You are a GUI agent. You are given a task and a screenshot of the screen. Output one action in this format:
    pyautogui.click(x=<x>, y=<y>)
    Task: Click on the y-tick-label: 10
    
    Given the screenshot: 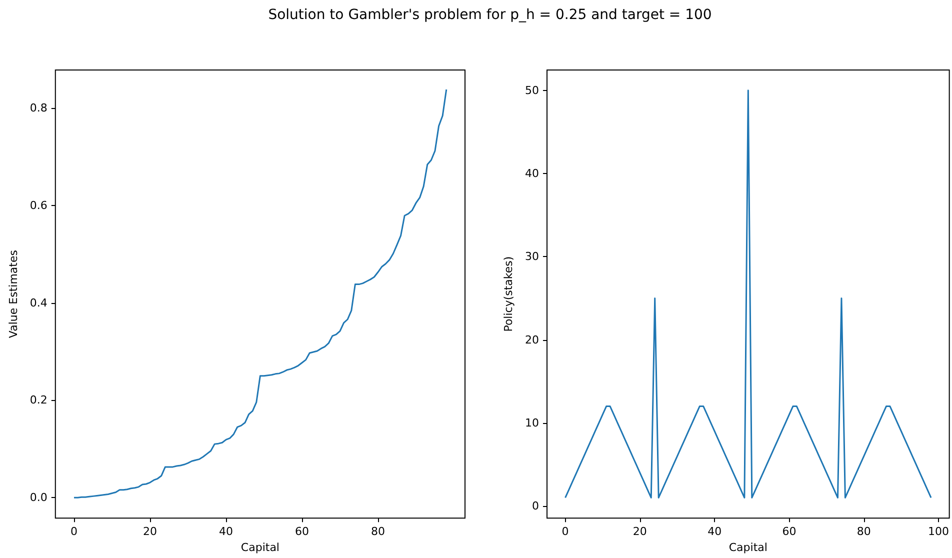 What is the action you would take?
    pyautogui.click(x=532, y=423)
    